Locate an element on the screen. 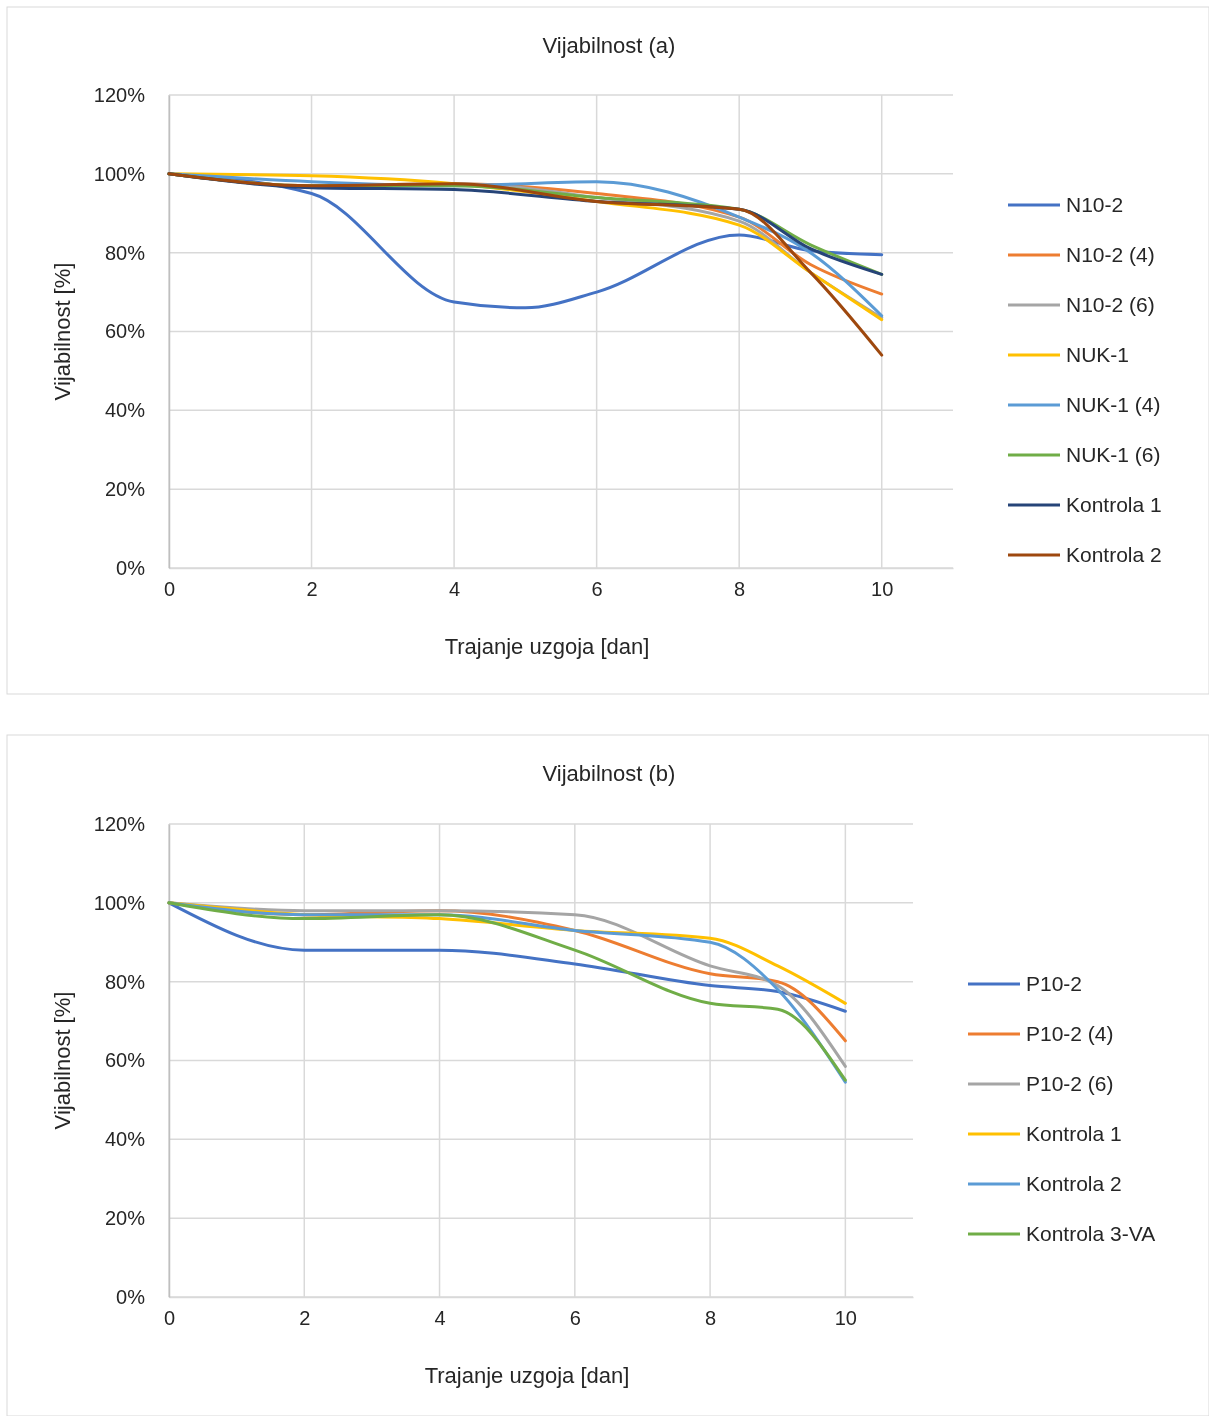  legend-label: NUK-1 (6) is located at coordinates (1113, 454).